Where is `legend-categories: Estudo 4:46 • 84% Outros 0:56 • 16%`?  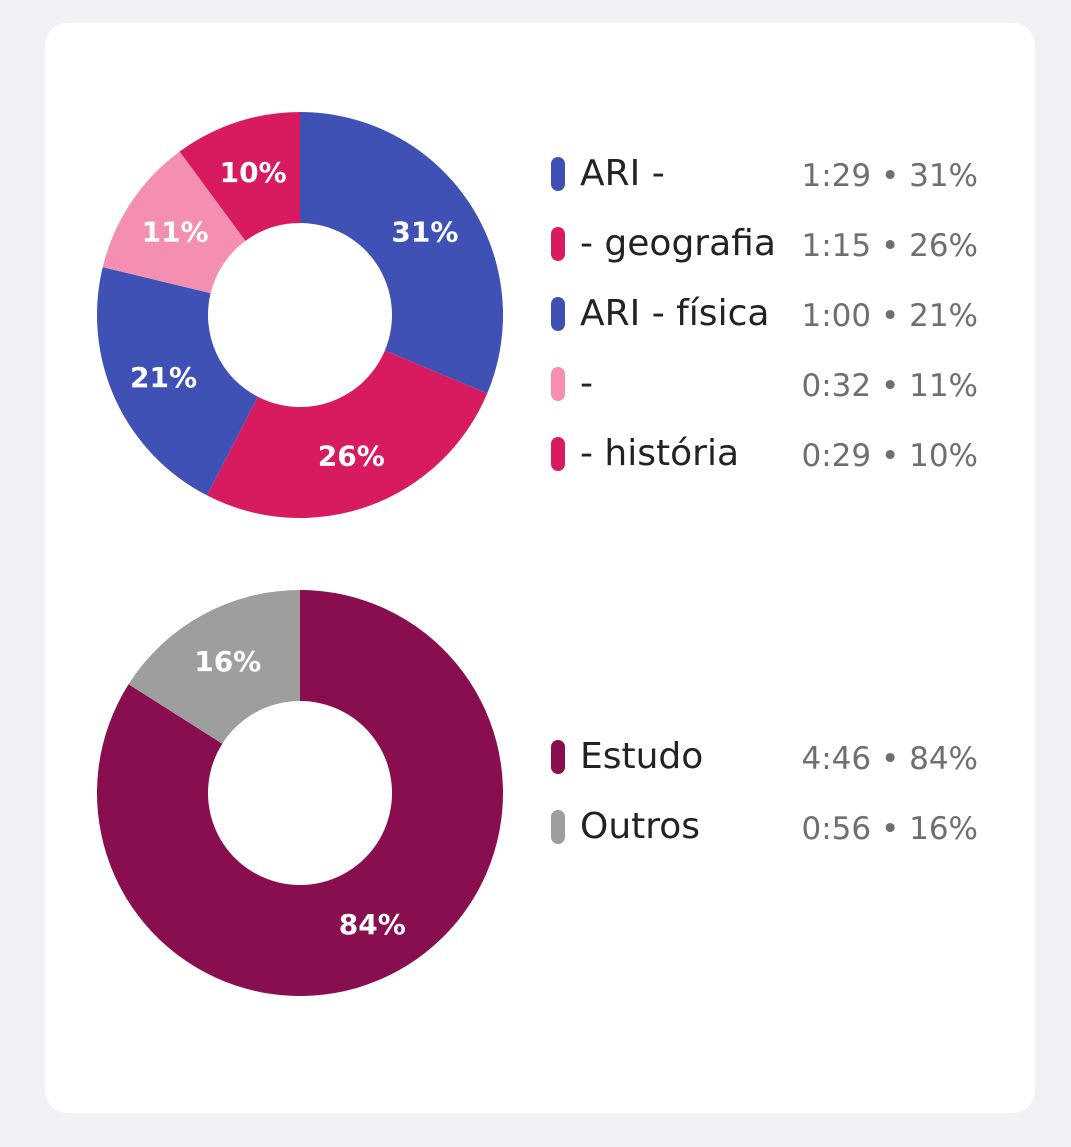 legend-categories: Estudo 4:46 • 84% Outros 0:56 • 16% is located at coordinates (768, 793).